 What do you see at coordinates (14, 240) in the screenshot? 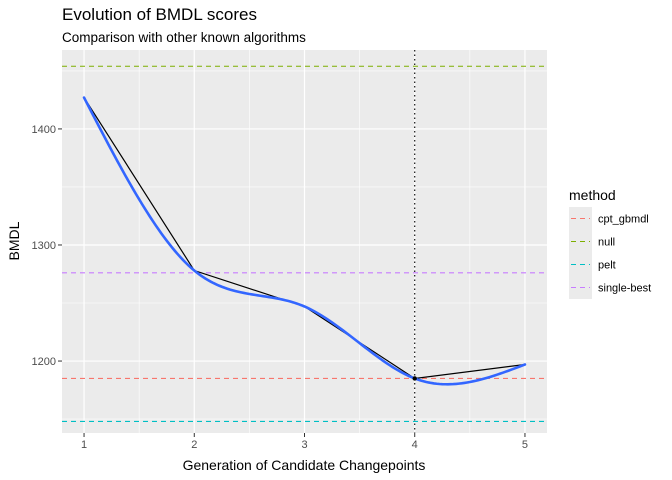
I see `y-axis-title: BMDL` at bounding box center [14, 240].